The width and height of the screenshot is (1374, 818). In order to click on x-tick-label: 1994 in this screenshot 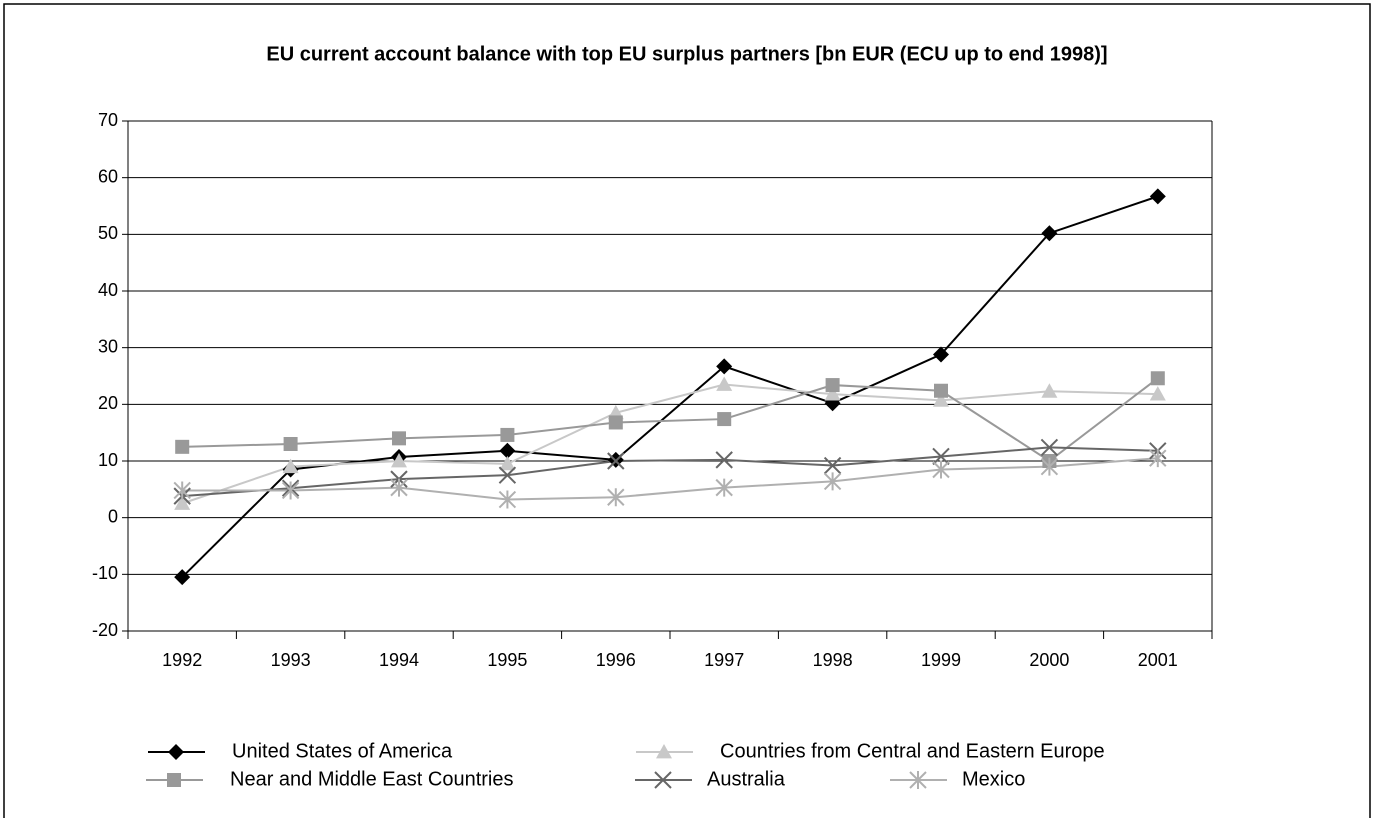, I will do `click(399, 660)`.